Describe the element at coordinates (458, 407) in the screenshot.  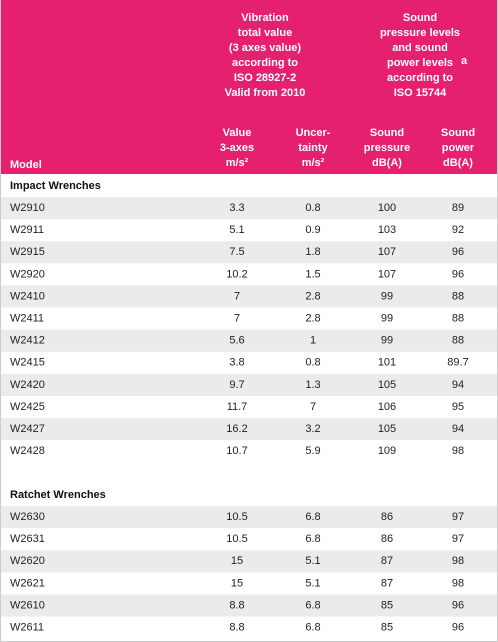
I see `cell: 95` at that location.